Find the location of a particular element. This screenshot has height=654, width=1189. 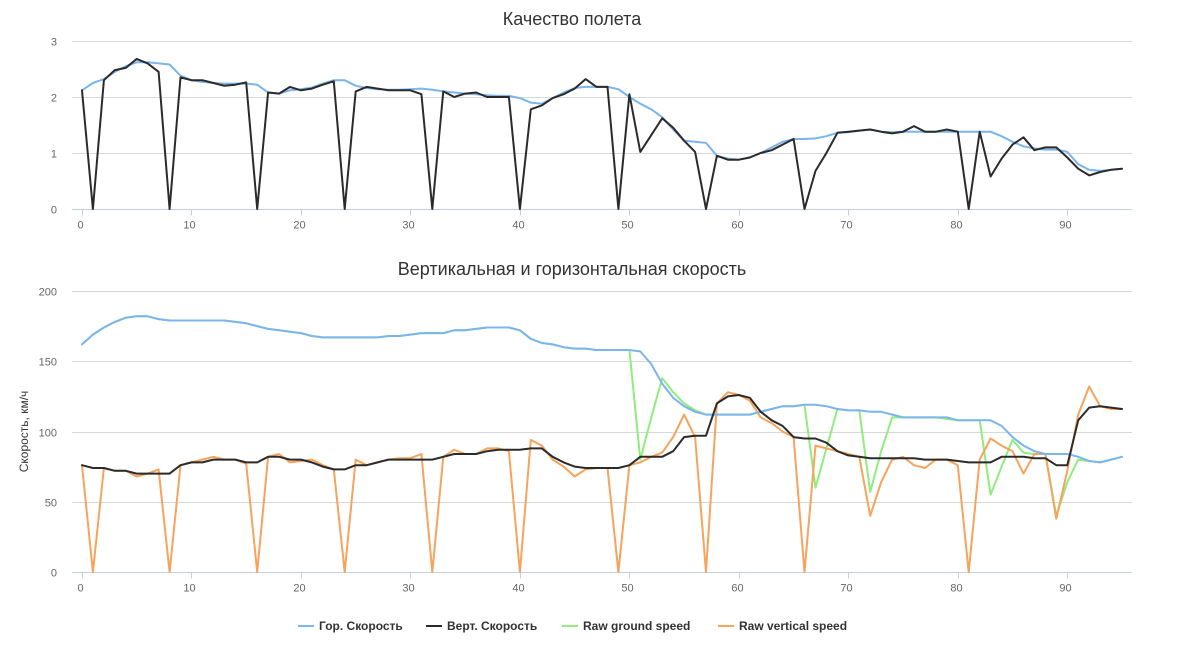

y-tick-label: 200 is located at coordinates (48, 293).